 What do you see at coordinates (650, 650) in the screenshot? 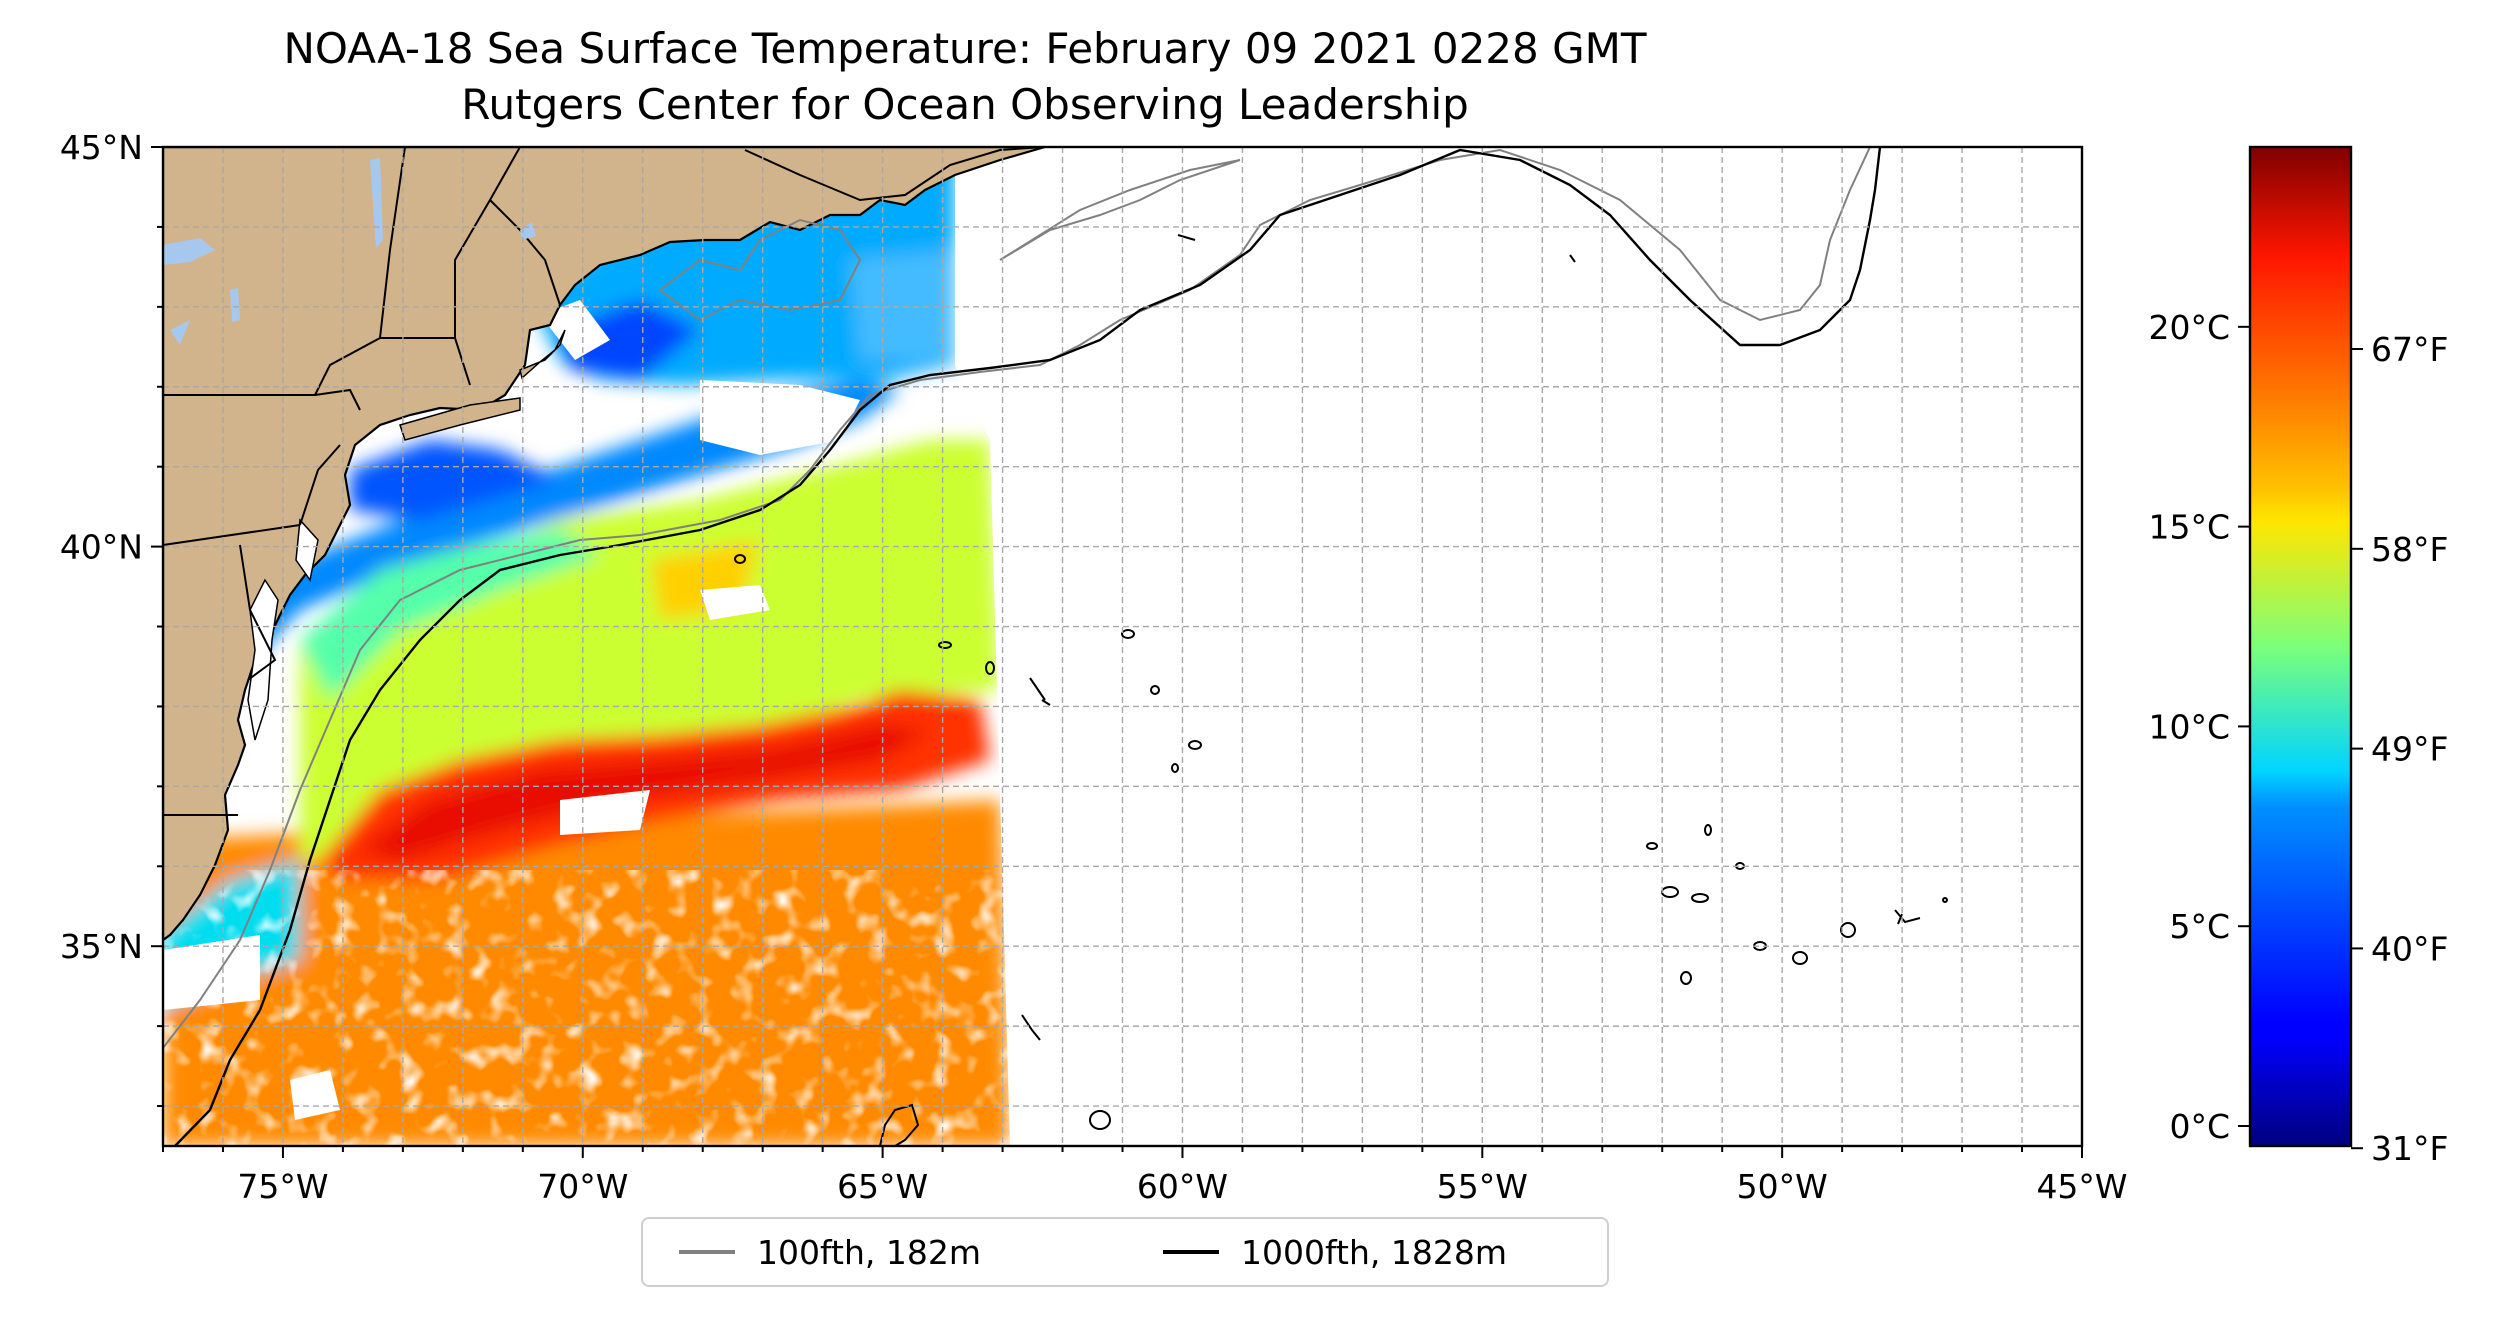
I see `slope-sea-region` at bounding box center [650, 650].